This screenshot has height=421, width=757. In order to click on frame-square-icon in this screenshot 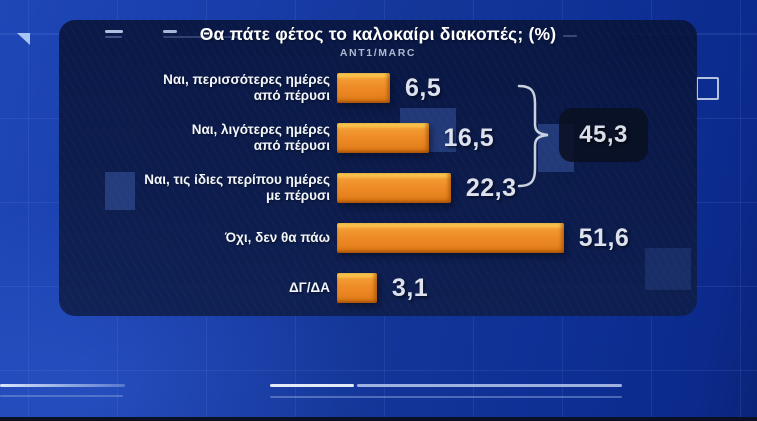, I will do `click(707, 88)`.